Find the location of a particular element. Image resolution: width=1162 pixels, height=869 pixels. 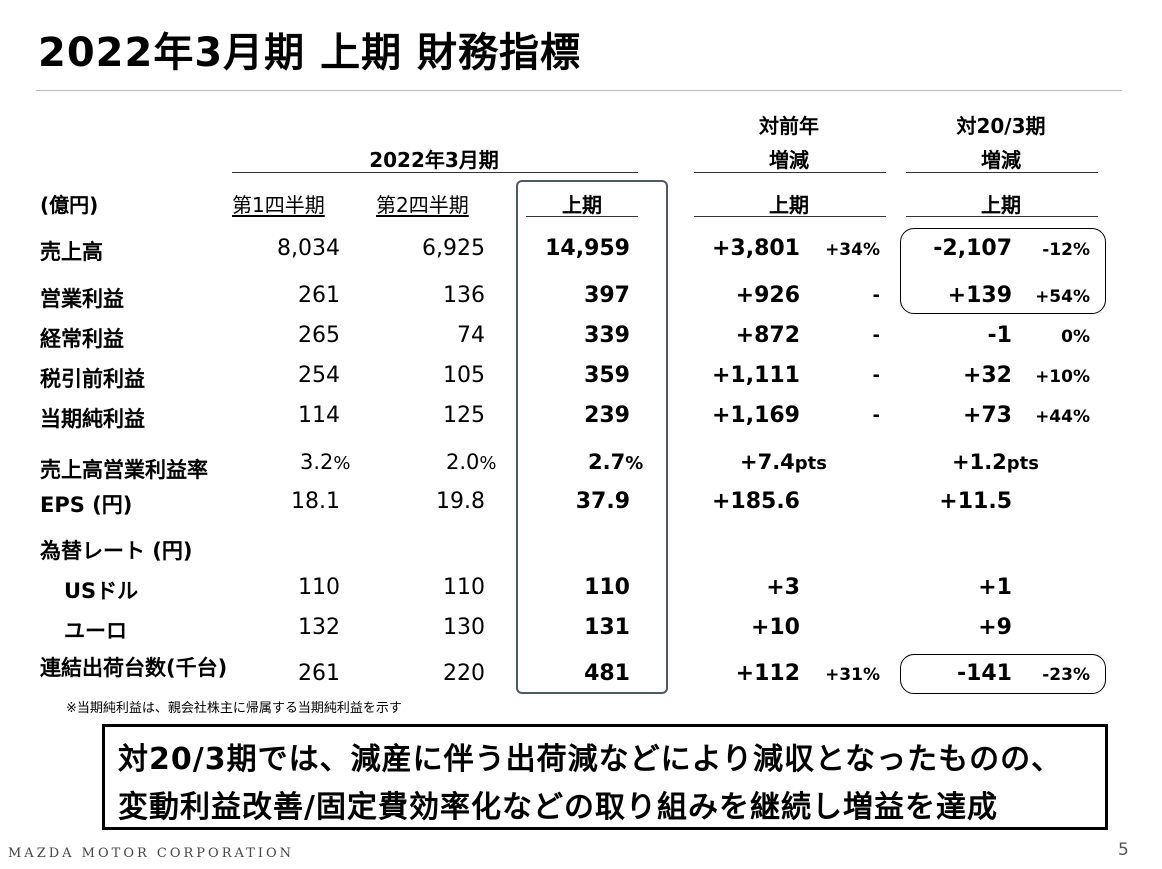

q1-value: 265 is located at coordinates (319, 335).